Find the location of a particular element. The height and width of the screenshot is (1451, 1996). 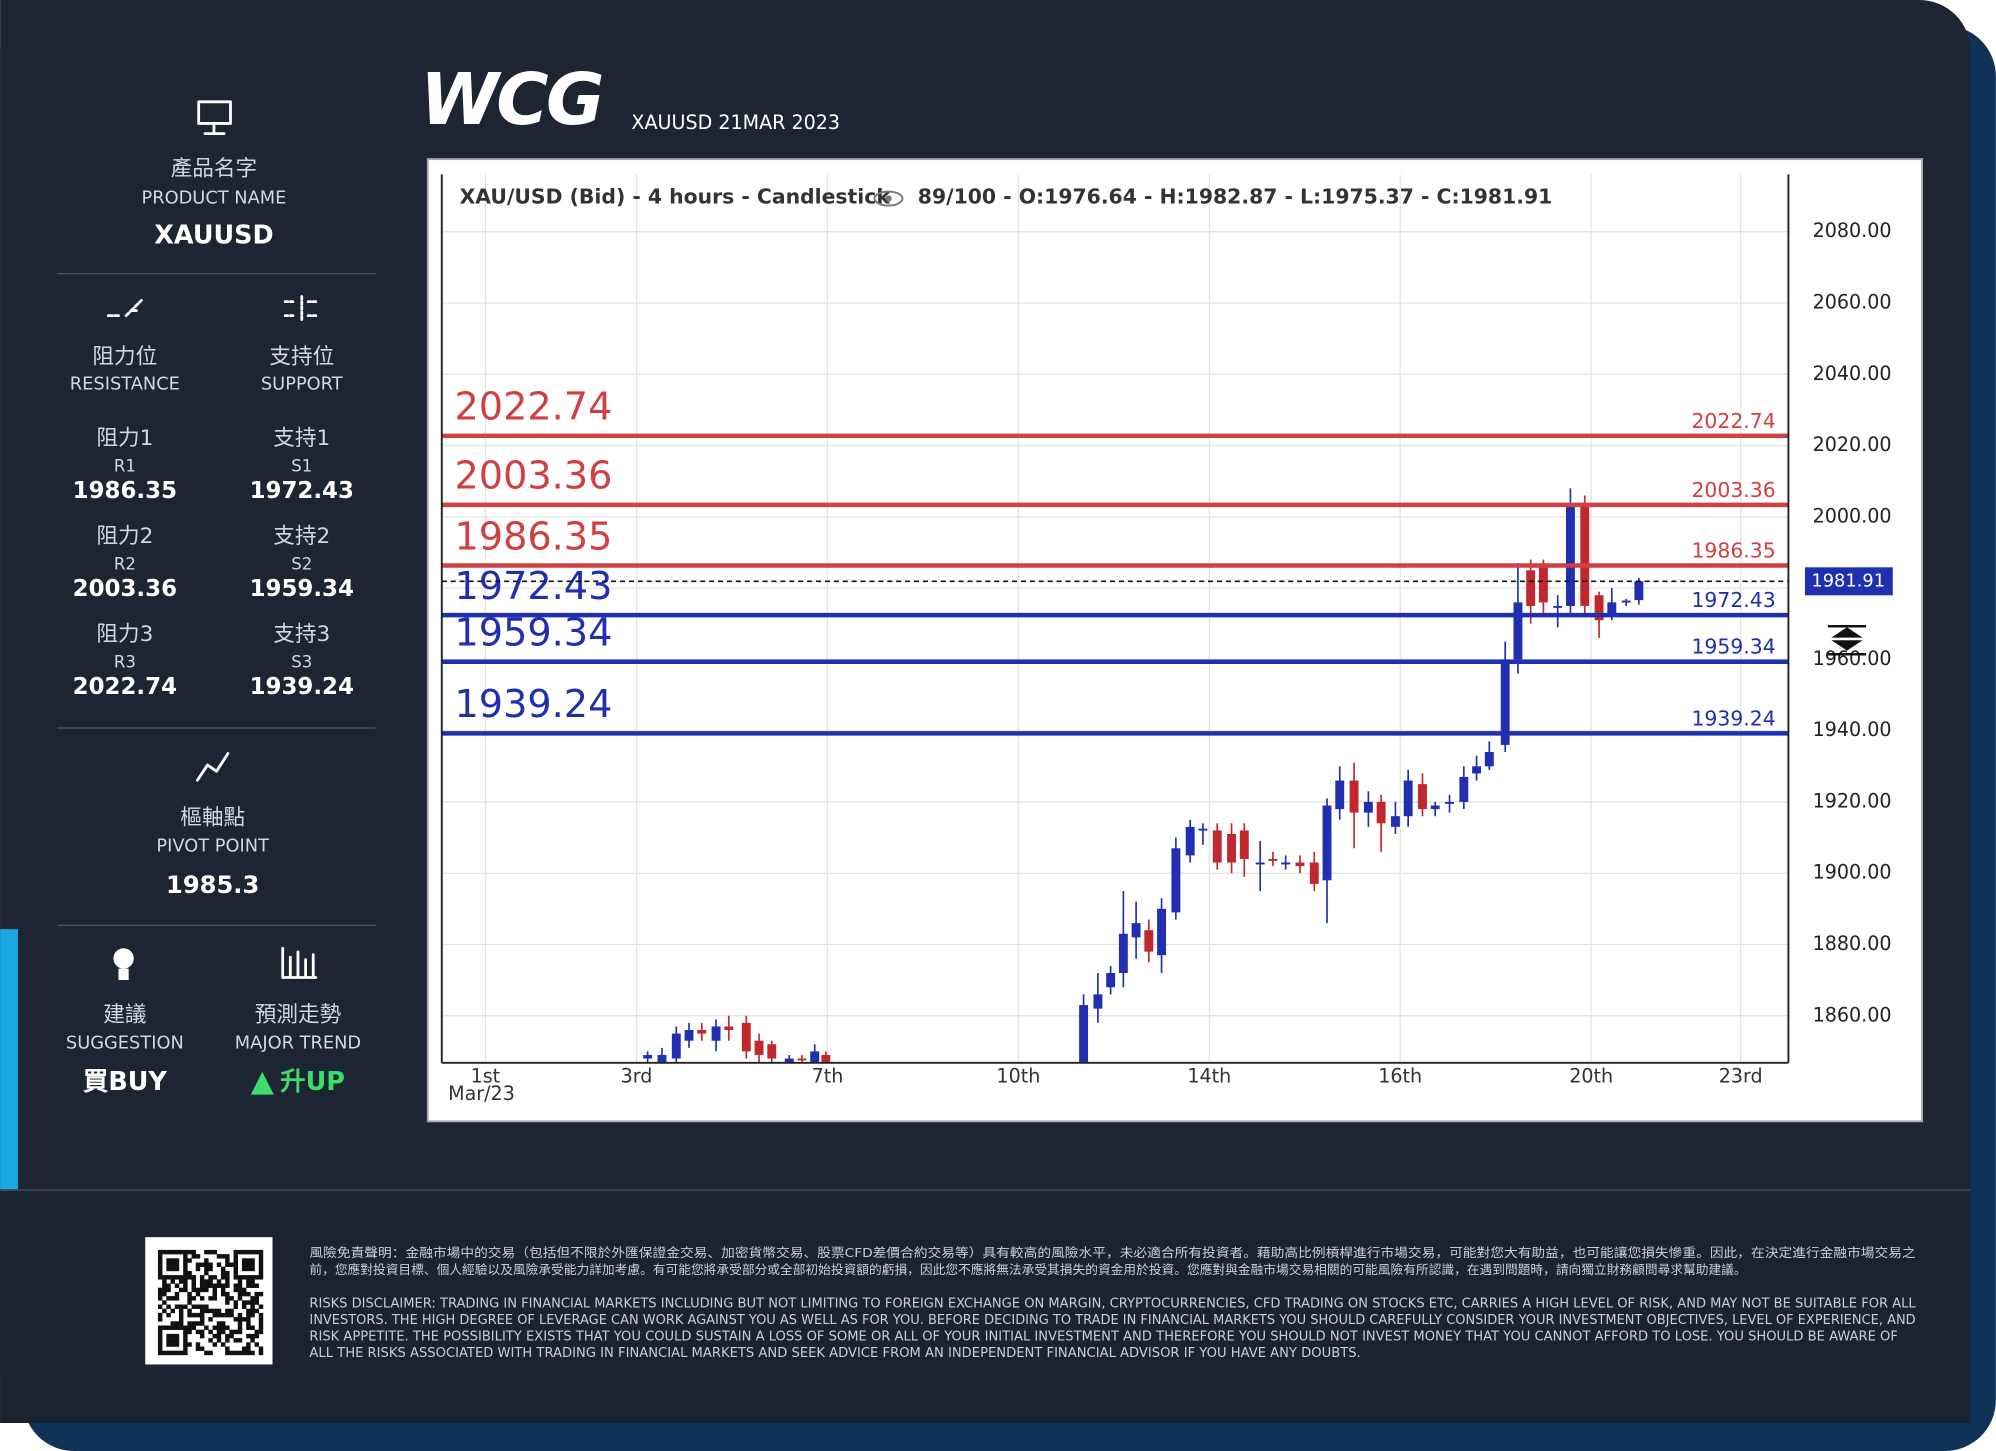

x-tick-label: 1st is located at coordinates (486, 1075).